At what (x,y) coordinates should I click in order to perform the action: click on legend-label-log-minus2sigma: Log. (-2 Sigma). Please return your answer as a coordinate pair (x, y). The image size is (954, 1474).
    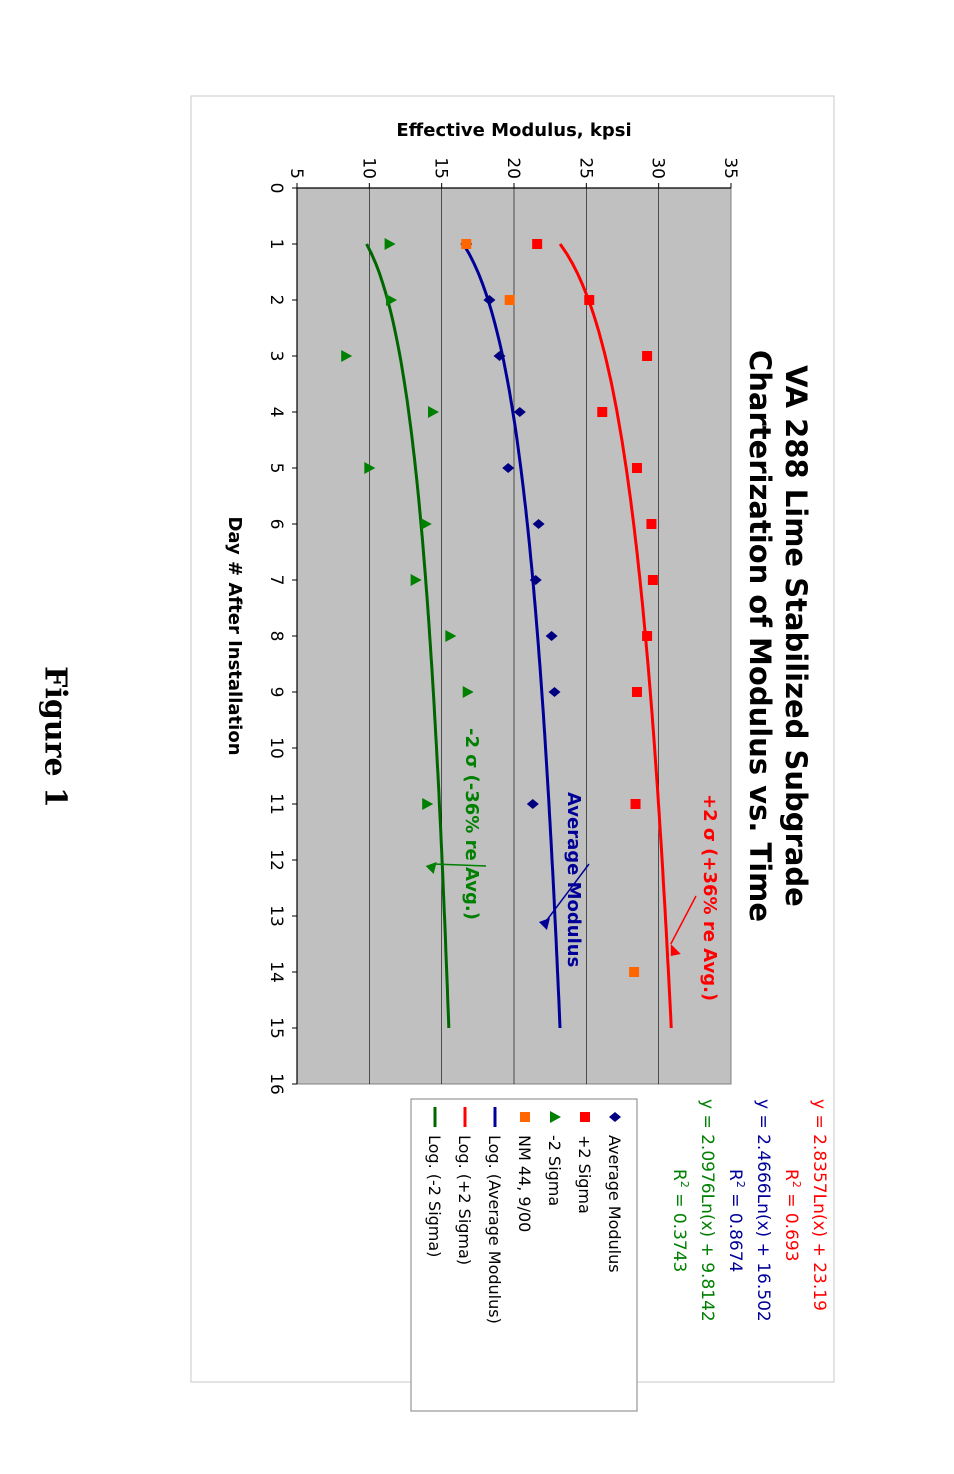
    Looking at the image, I should click on (434, 1196).